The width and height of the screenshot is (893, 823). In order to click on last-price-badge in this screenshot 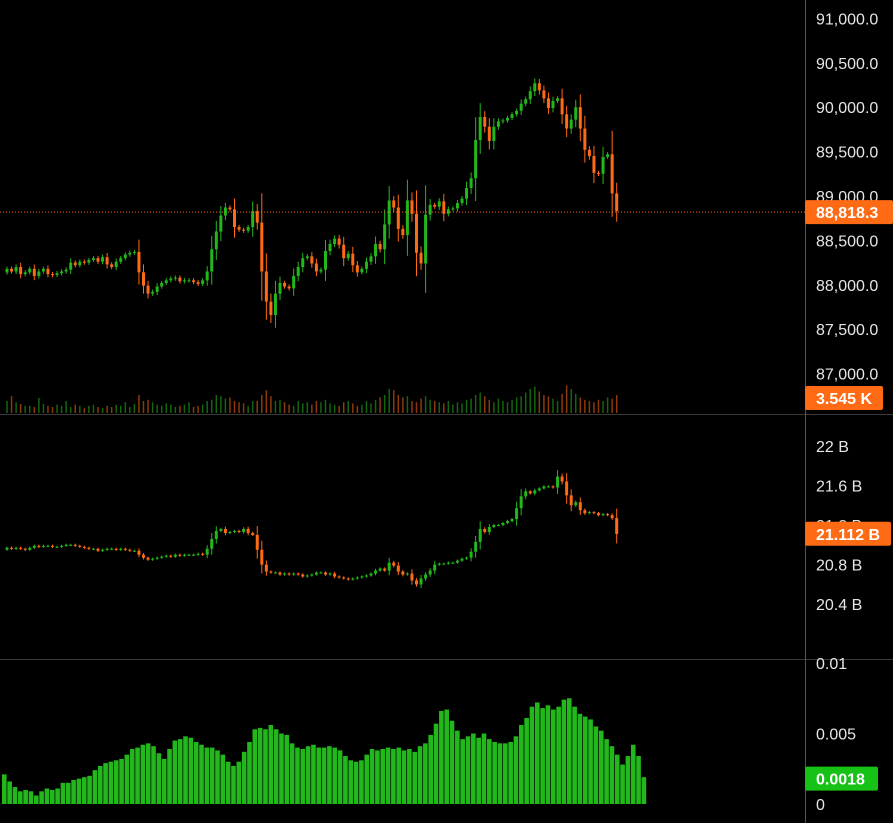, I will do `click(849, 212)`.